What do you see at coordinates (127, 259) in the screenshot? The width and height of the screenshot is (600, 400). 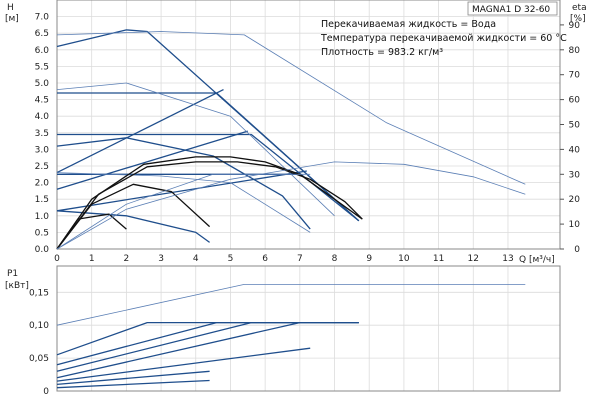 I see `x-tick-label: 2` at bounding box center [127, 259].